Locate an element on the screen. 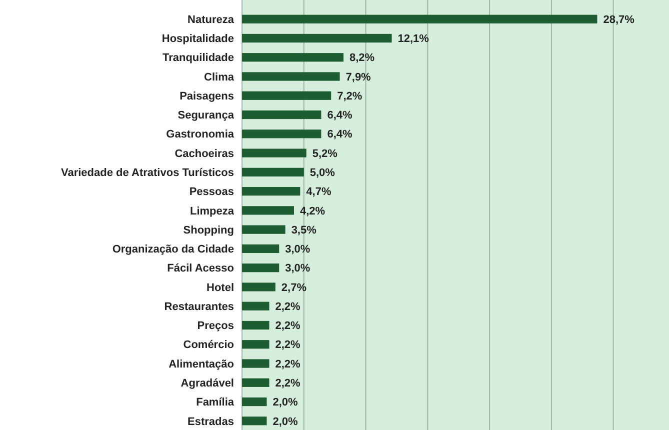  y-tick-label: Natureza is located at coordinates (211, 20).